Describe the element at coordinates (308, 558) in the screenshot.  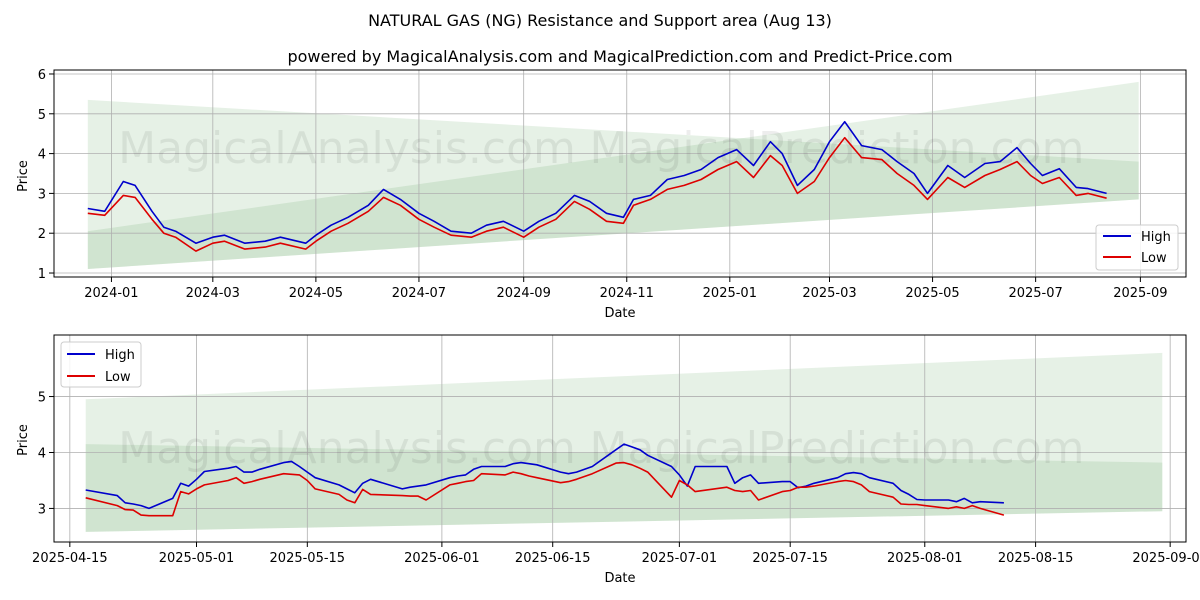
I see `x-tick-label: 2025-05-15` at that location.